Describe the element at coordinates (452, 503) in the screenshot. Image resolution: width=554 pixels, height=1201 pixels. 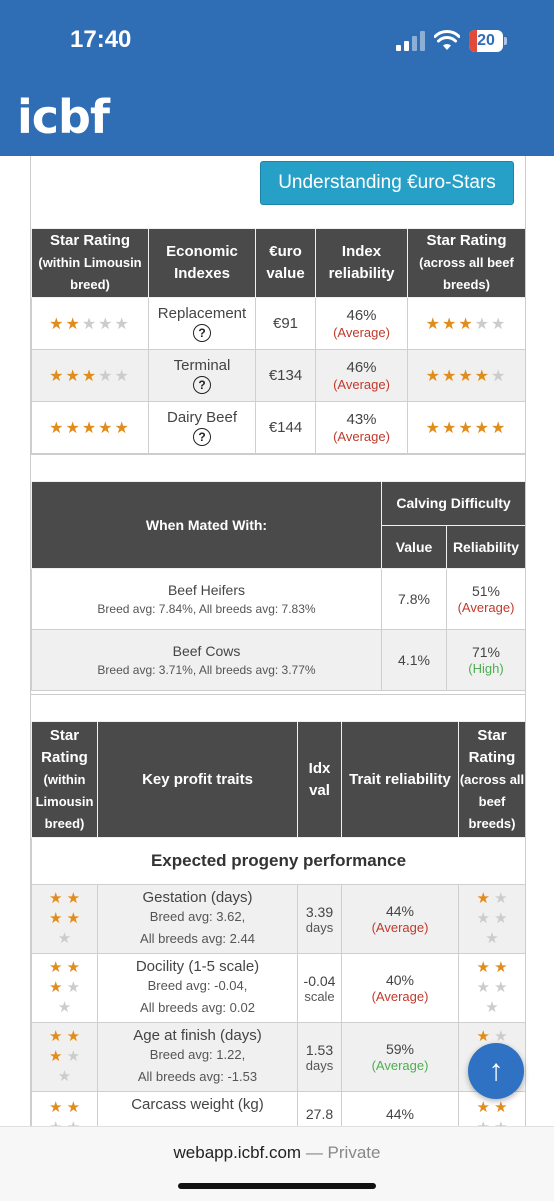
I see `header-calving-difficulty: Calving Difficulty` at that location.